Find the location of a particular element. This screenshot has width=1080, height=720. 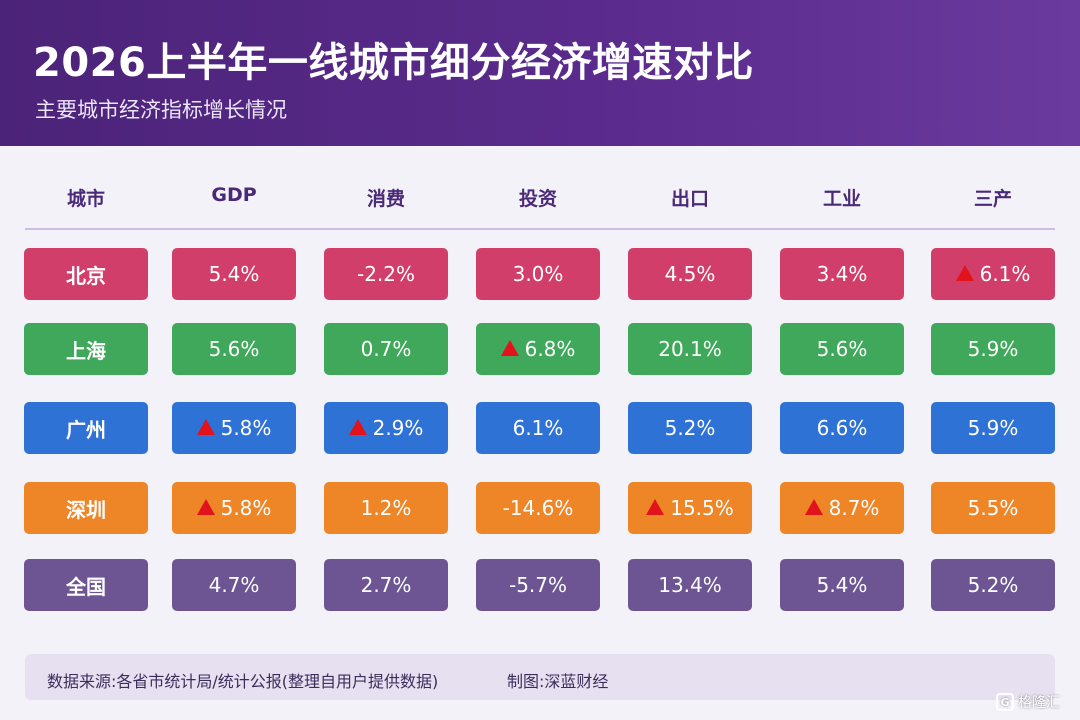

value-text: 5.5% is located at coordinates (993, 508).